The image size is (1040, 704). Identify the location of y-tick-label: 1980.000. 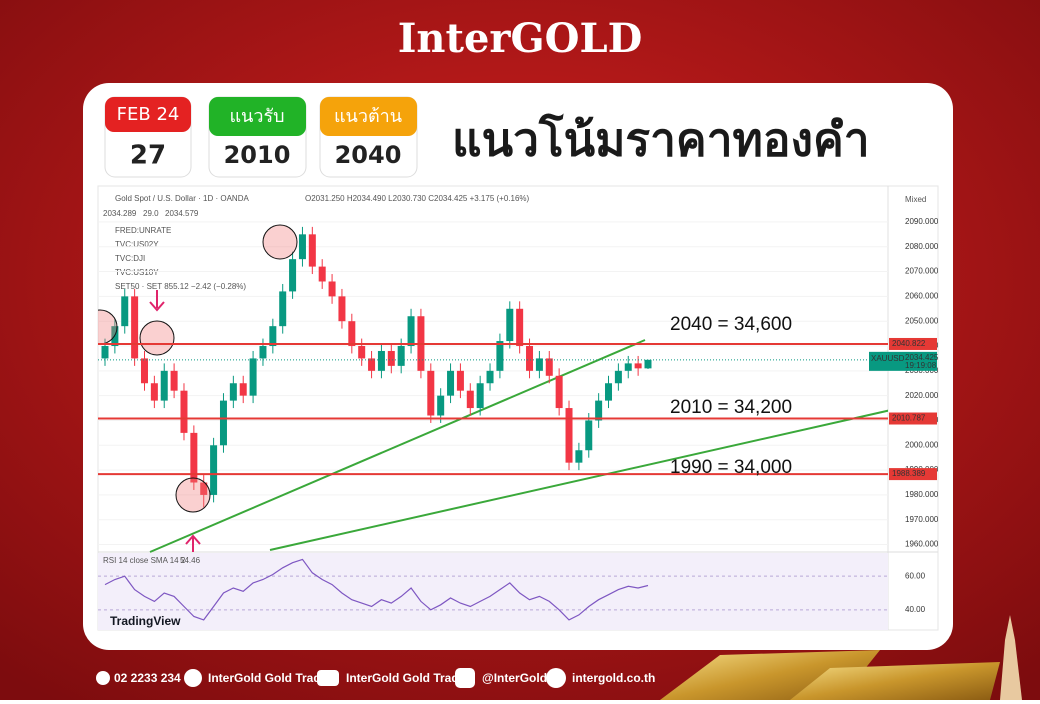
(922, 494).